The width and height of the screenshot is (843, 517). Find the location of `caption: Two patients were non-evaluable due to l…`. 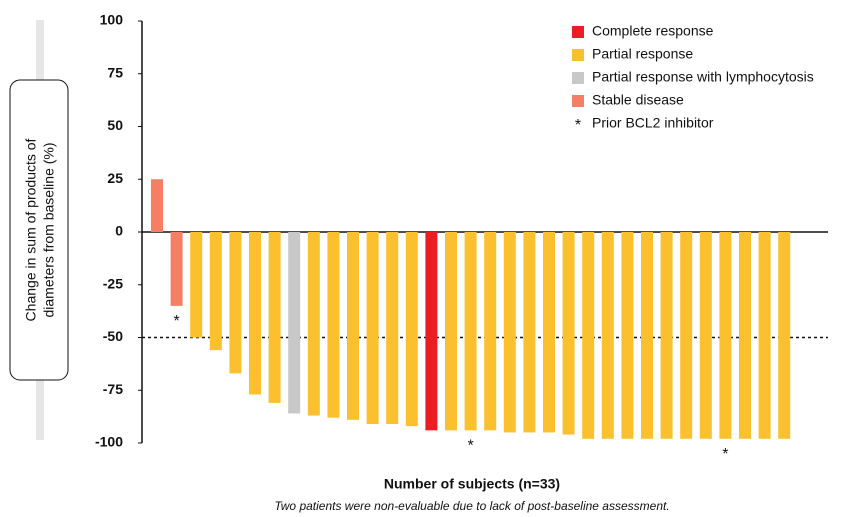

caption: Two patients were non-evaluable due to l… is located at coordinates (471, 506).